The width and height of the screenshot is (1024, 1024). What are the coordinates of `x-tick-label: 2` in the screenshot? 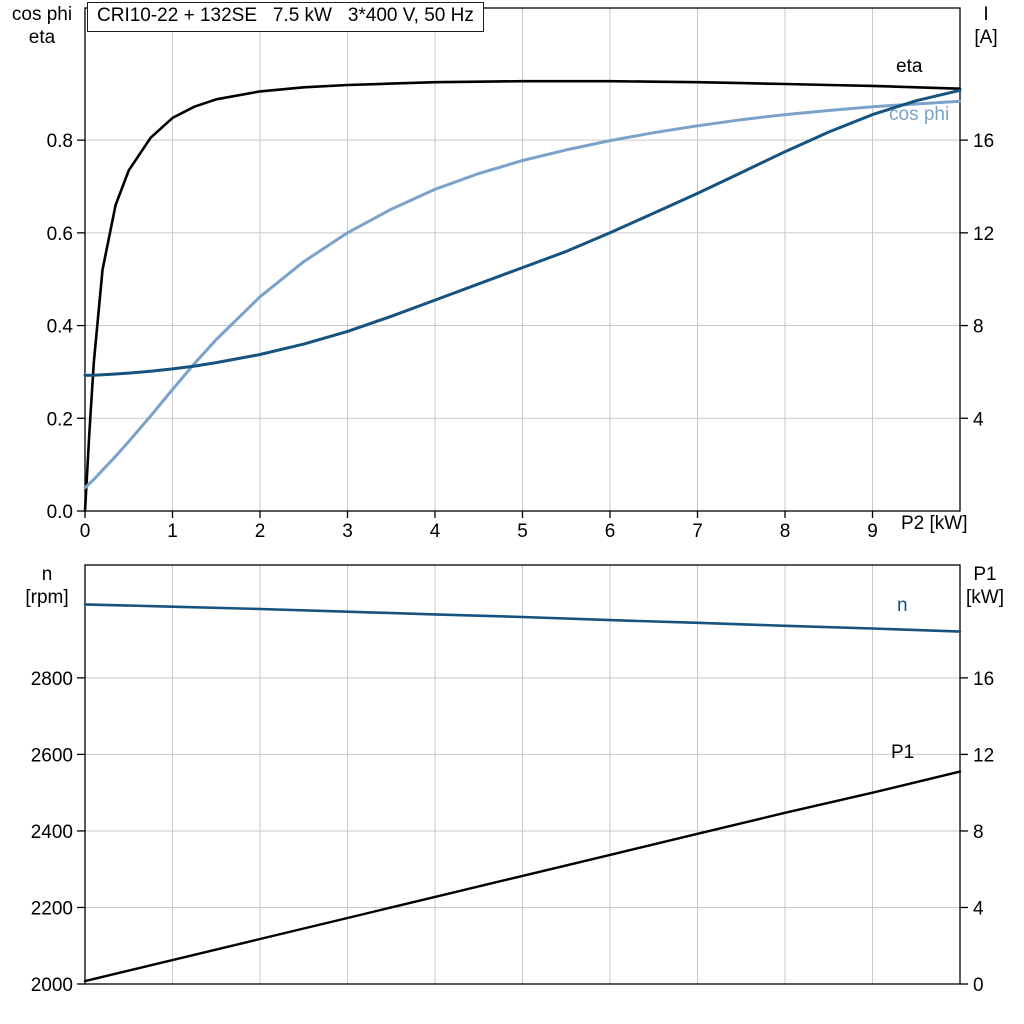 It's located at (260, 531).